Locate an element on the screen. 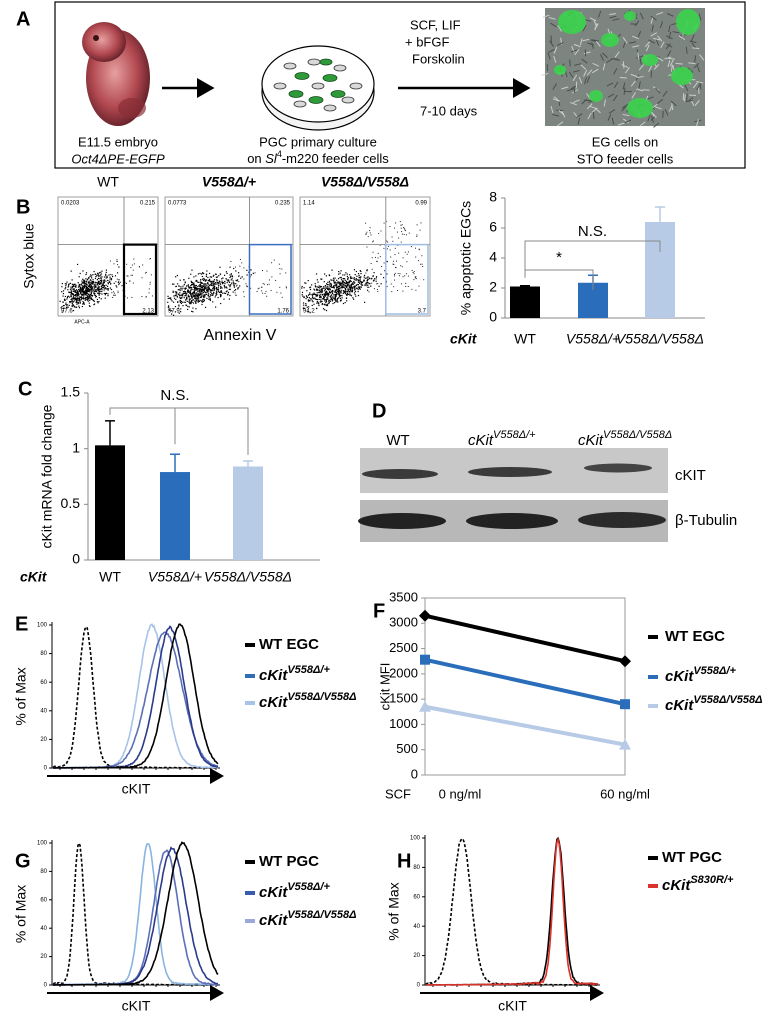 This screenshot has height=1015, width=763. label-main: cKit is located at coordinates (679, 676).